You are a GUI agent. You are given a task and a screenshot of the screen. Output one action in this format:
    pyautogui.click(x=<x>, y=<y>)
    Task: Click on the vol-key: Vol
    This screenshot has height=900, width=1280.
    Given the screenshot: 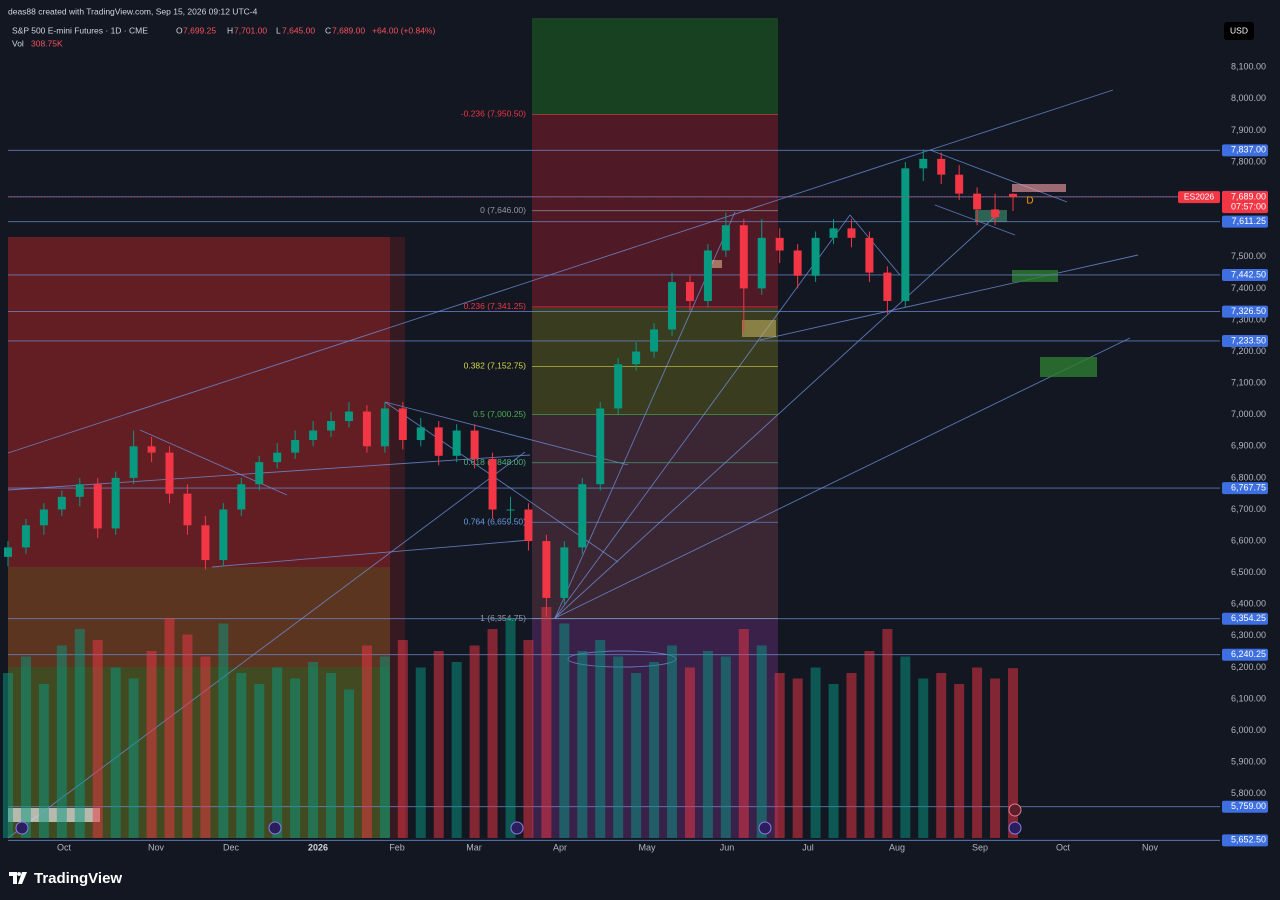 What is the action you would take?
    pyautogui.click(x=18, y=43)
    